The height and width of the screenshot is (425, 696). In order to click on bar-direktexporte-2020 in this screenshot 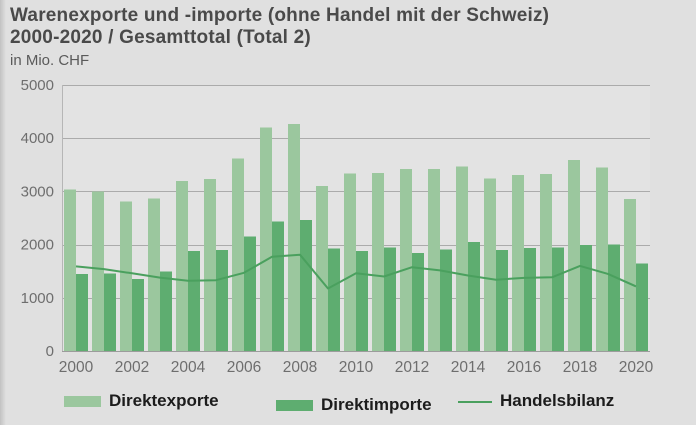, I will do `click(630, 274)`.